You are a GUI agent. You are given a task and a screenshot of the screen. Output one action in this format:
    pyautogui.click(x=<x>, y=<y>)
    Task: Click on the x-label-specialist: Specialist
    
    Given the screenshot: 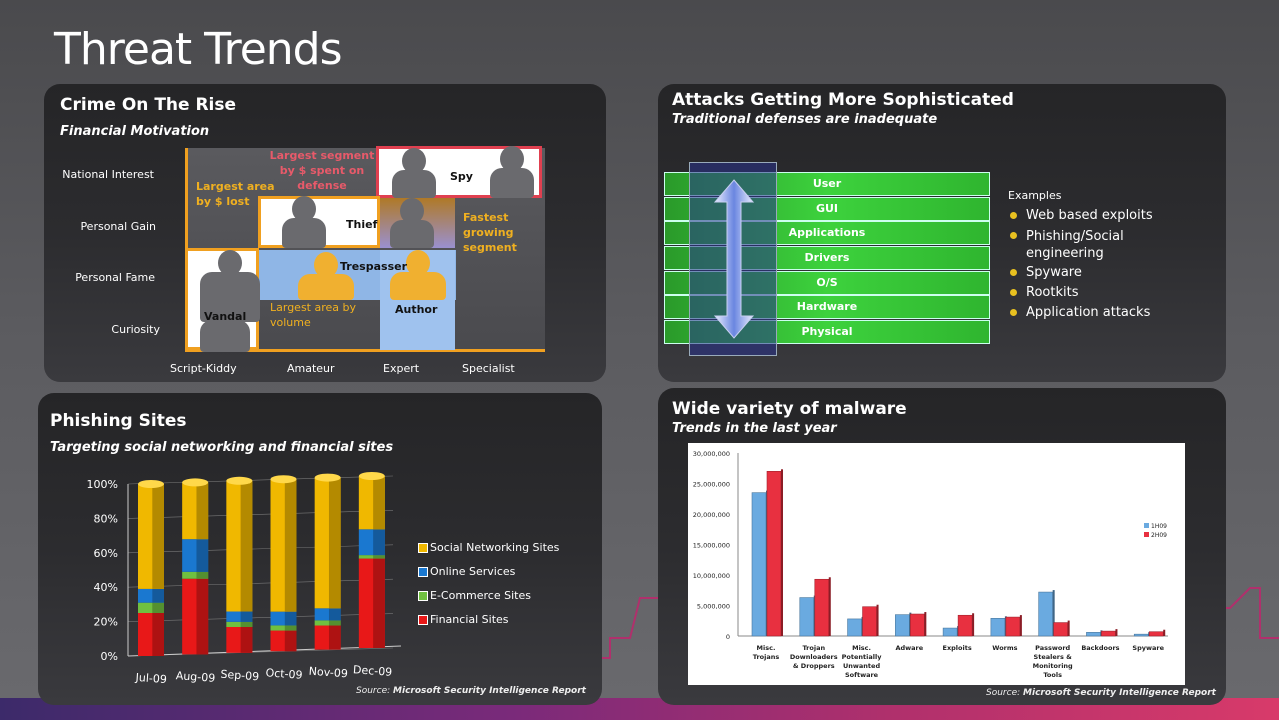 What is the action you would take?
    pyautogui.click(x=488, y=368)
    